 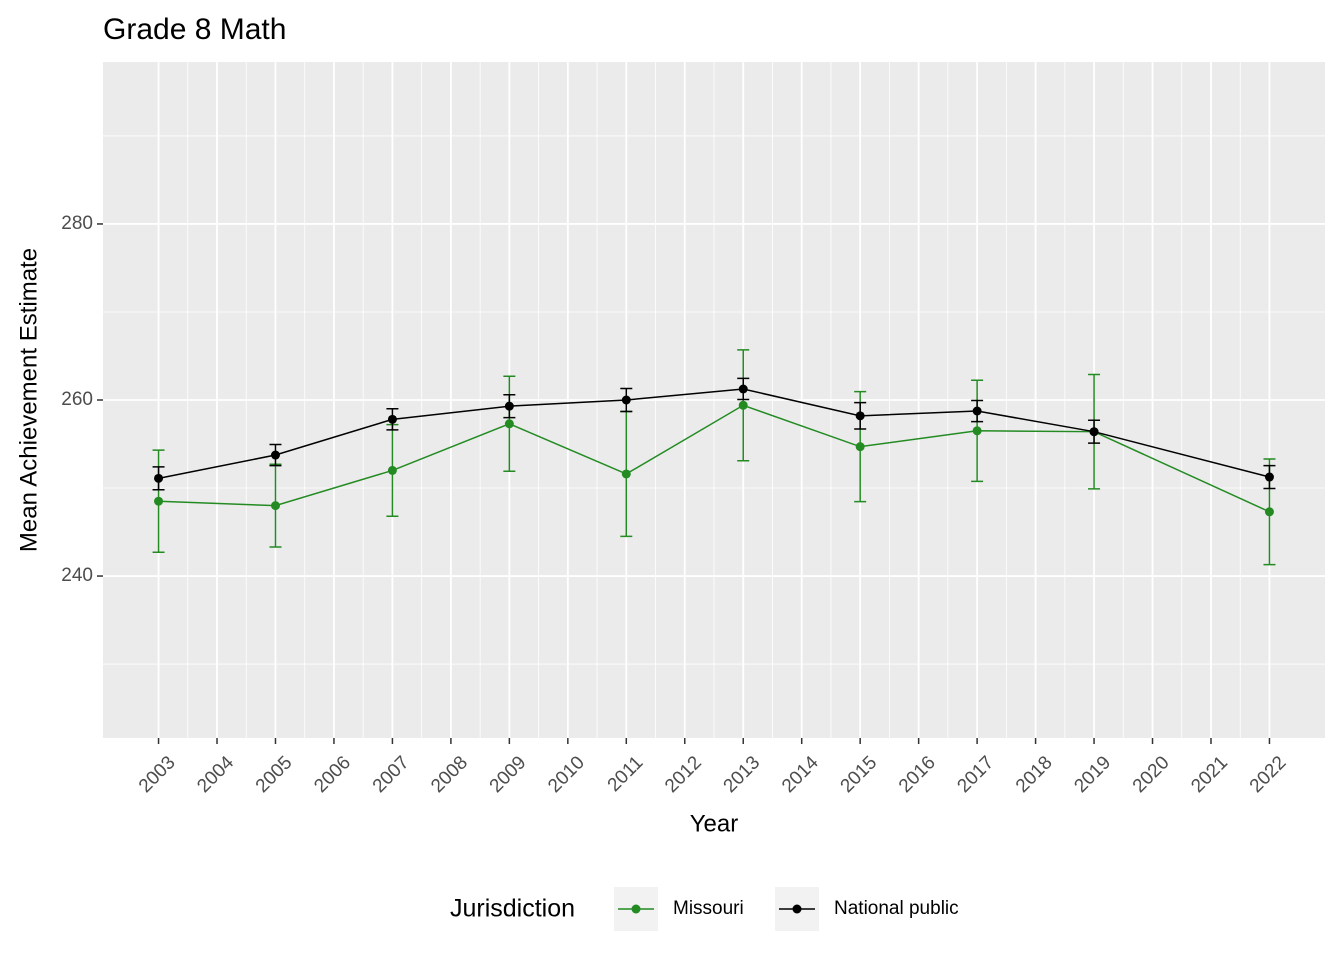 I want to click on x-tick-label: 2003, so click(x=157, y=774).